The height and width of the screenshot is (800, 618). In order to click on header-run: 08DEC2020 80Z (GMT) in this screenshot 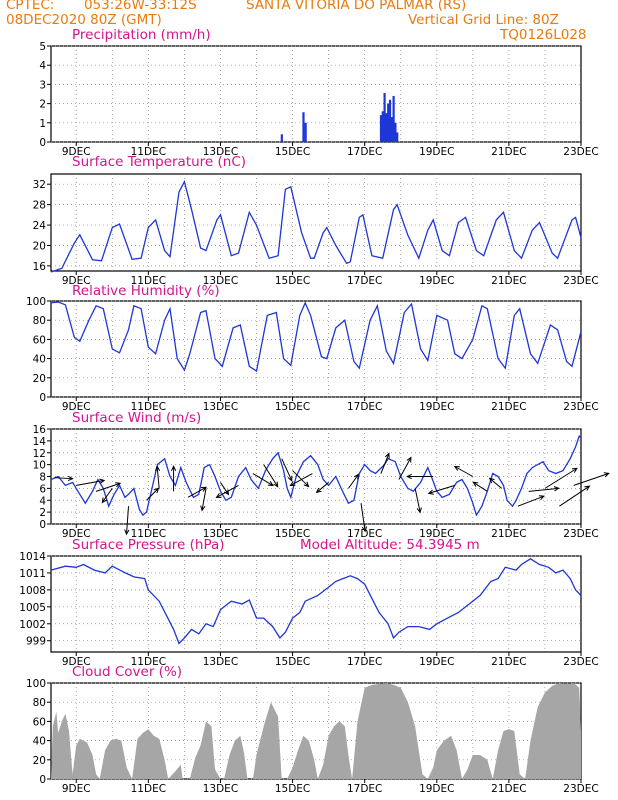, I will do `click(84, 20)`.